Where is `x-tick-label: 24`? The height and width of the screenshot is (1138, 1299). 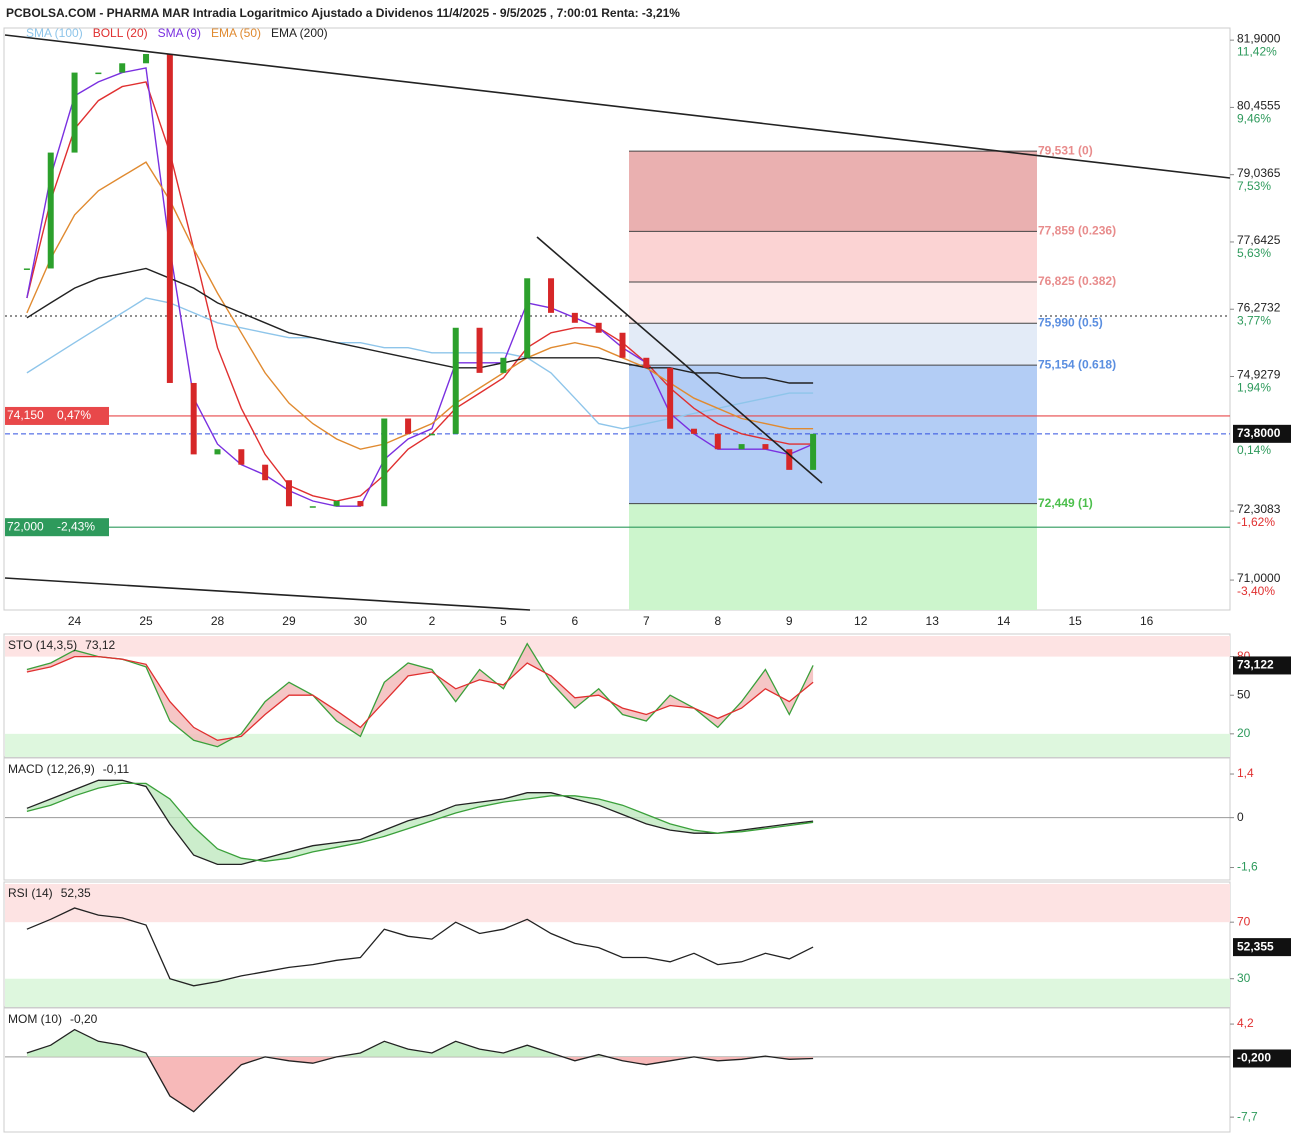 x-tick-label: 24 is located at coordinates (75, 621).